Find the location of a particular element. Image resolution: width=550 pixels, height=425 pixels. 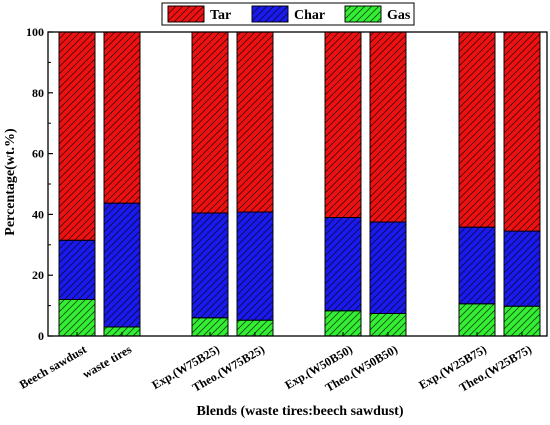

x-axis-title: Blends (waste tires:beech sawdust) is located at coordinates (299, 411).